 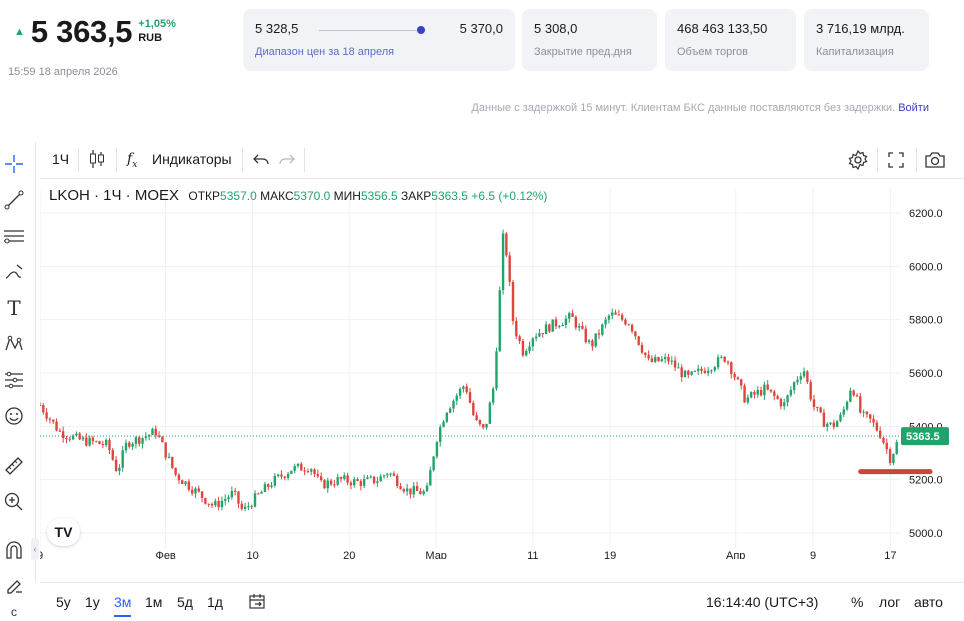 I want to click on more-tools-icon: c, so click(x=14, y=612).